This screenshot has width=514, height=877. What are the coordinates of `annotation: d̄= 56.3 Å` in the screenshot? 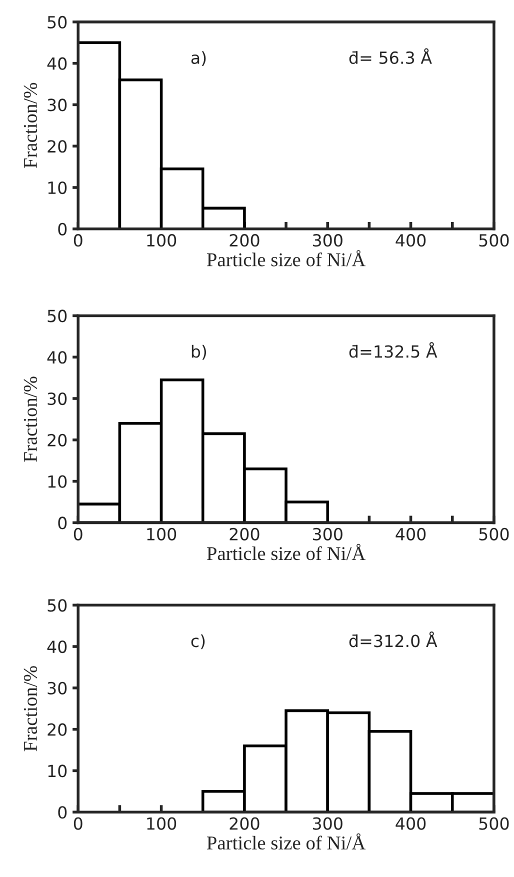 It's located at (390, 56).